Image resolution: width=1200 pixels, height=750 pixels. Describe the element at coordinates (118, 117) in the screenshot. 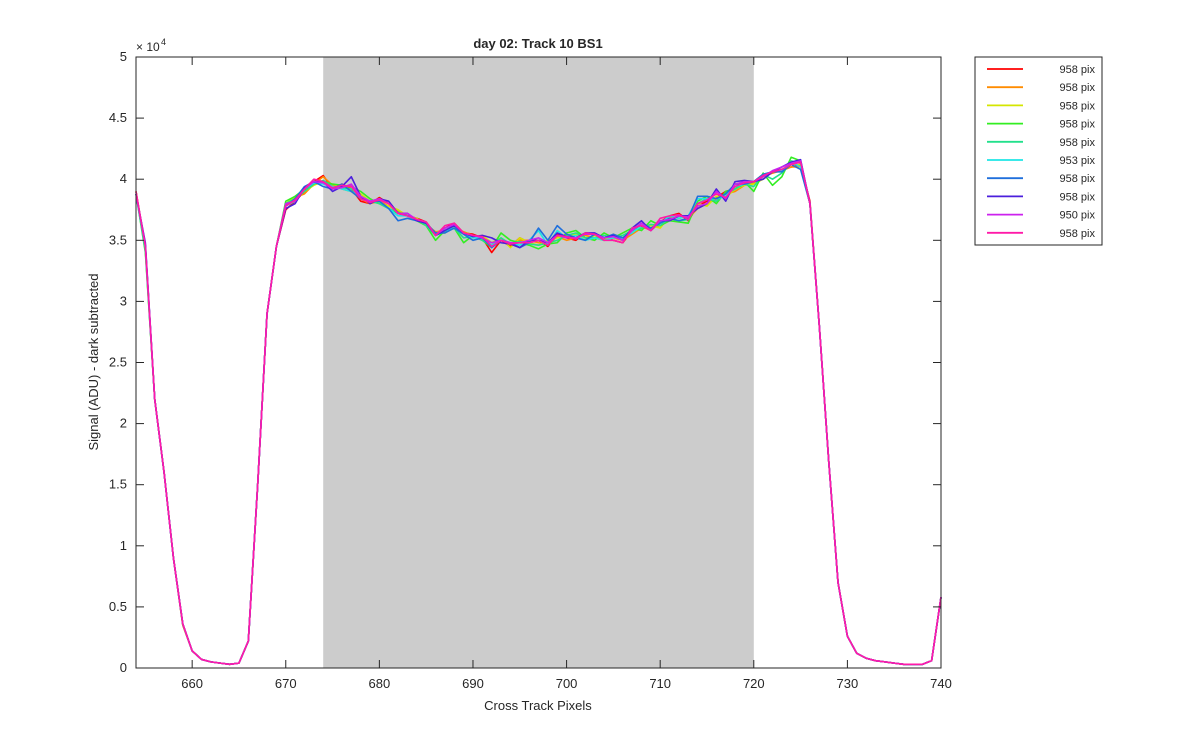

I see `y-tick-label: 4.5` at that location.